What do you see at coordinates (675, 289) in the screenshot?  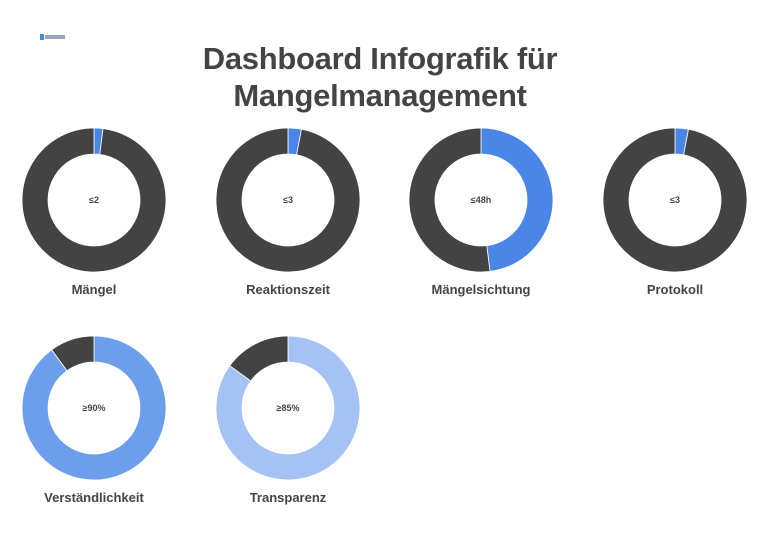 I see `chart-label: Protokoll` at bounding box center [675, 289].